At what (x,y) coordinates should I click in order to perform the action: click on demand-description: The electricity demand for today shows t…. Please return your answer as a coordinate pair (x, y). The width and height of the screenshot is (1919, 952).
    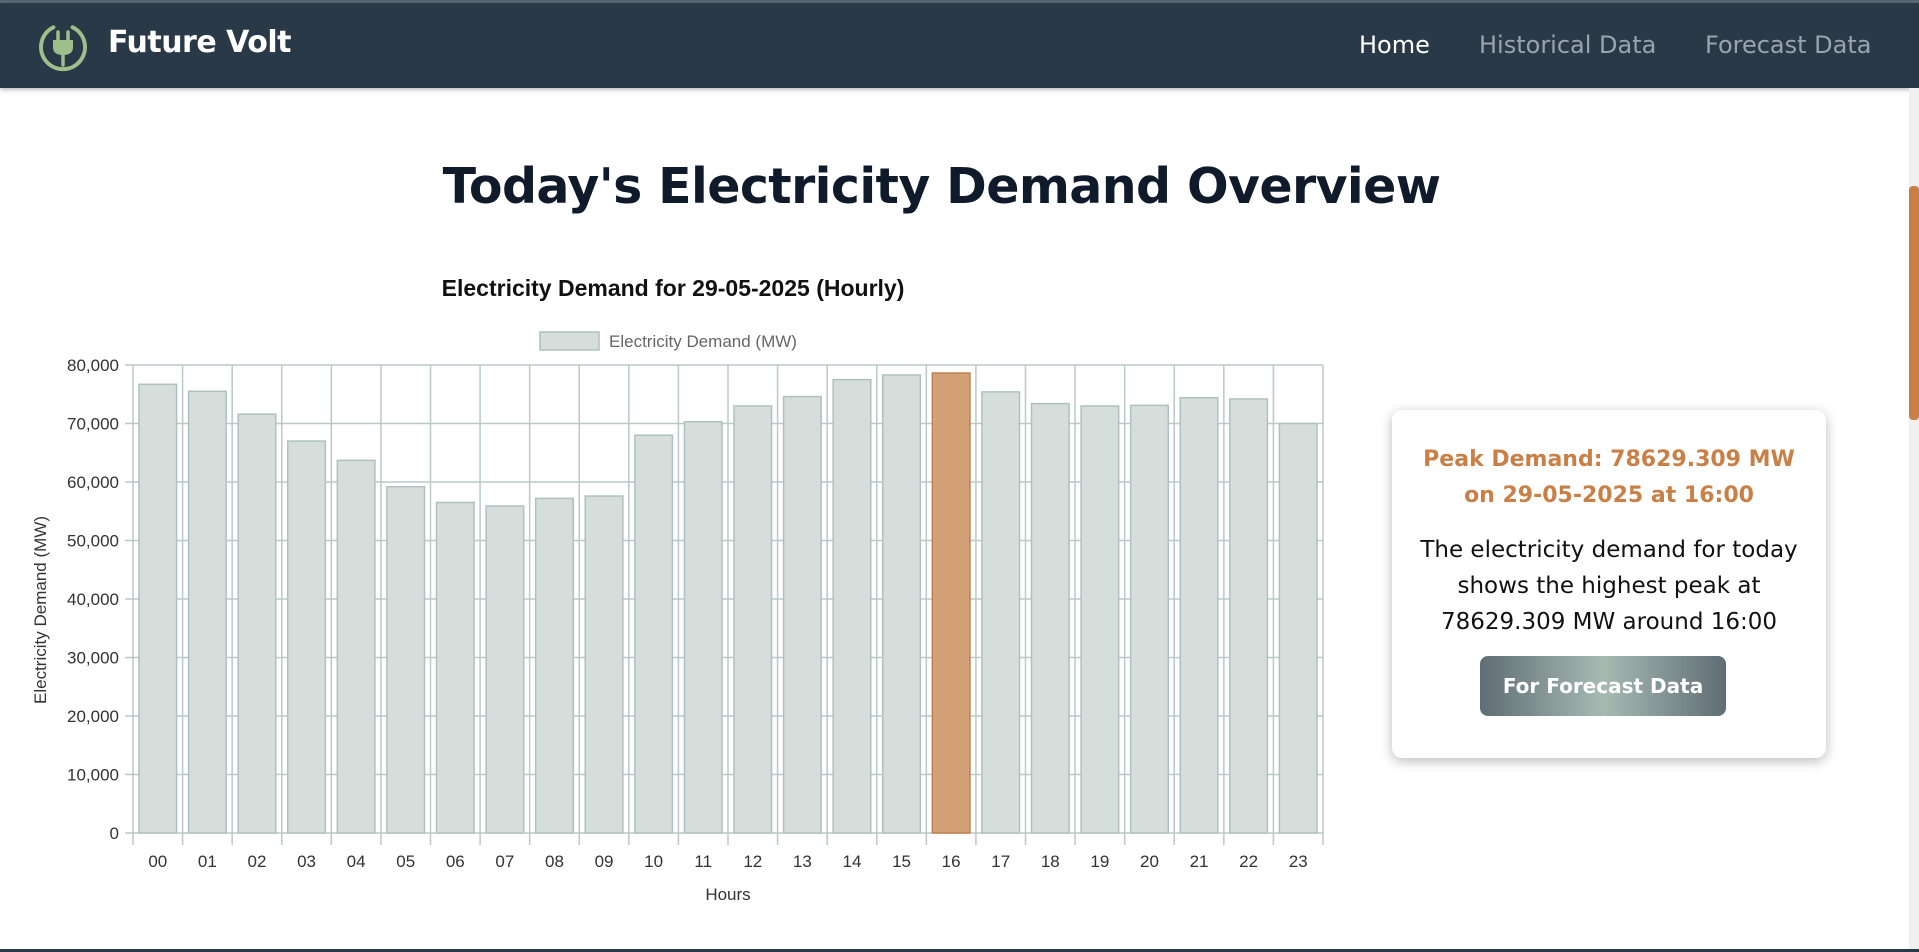
    Looking at the image, I should click on (1609, 586).